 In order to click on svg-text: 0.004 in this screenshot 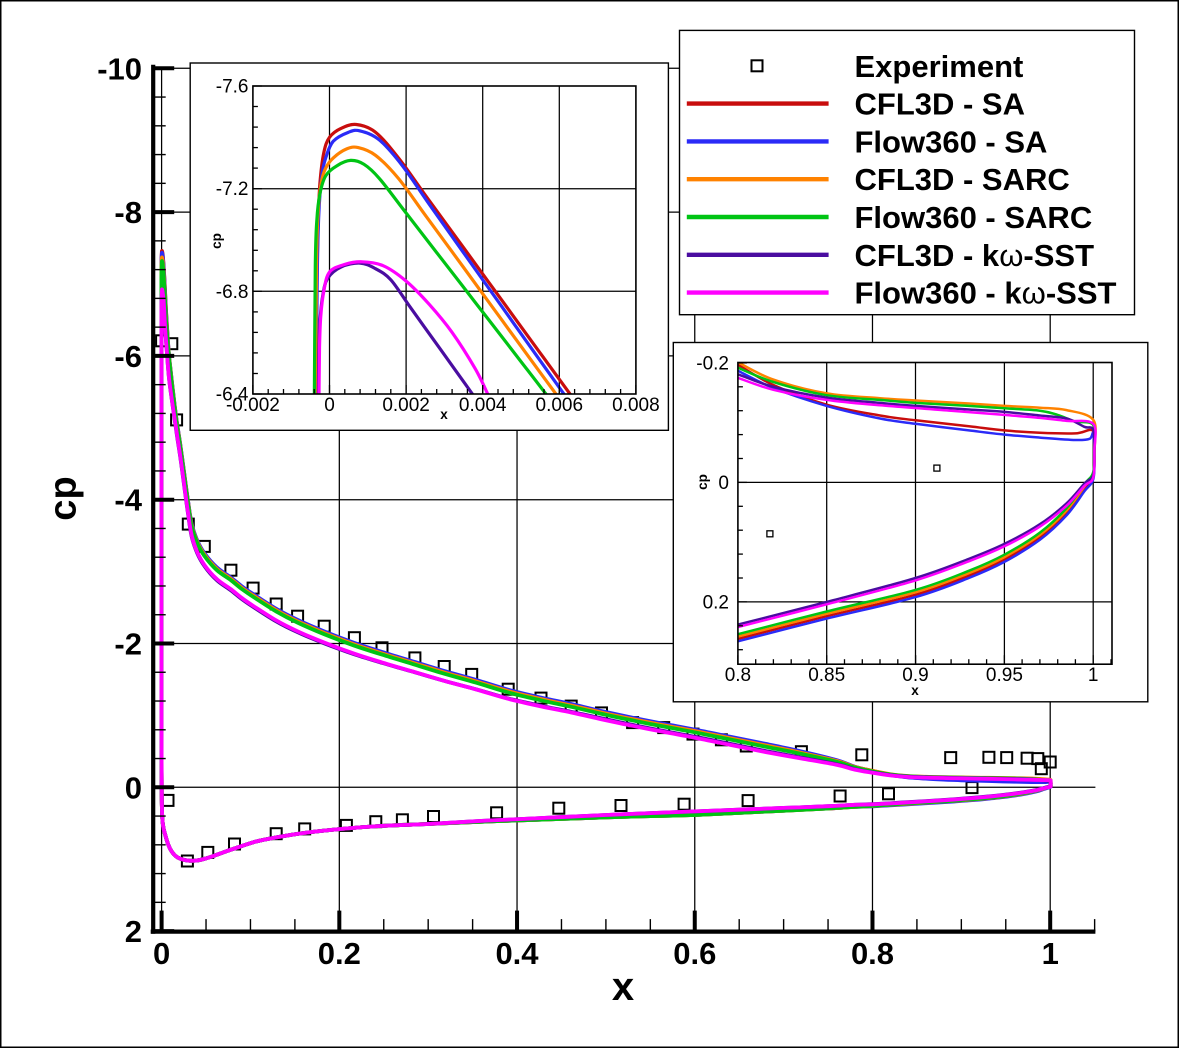, I will do `click(483, 405)`.